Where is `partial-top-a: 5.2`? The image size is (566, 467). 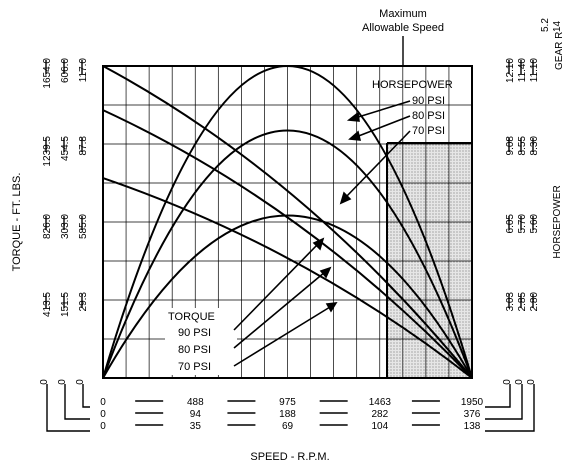 partial-top-a: 5.2 is located at coordinates (545, 25).